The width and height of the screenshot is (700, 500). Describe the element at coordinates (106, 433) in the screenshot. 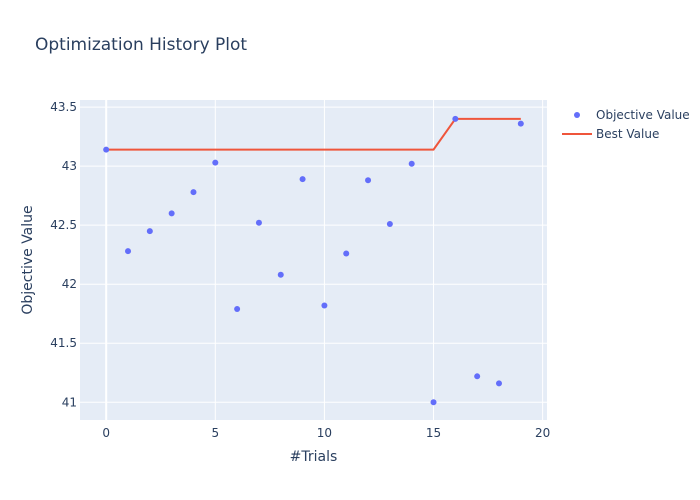

I see `x-tick-label: 0` at that location.